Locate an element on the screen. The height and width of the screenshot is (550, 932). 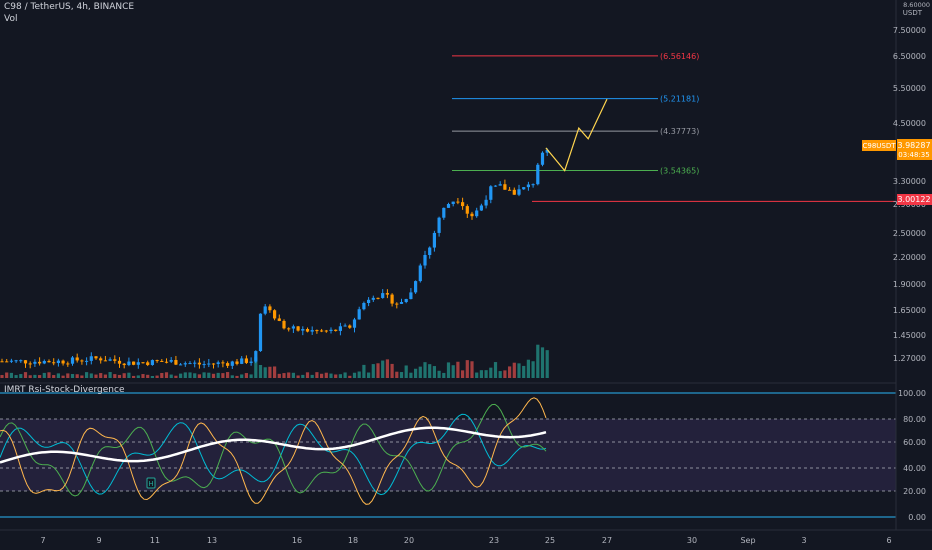
price-tick-2.50: 2.50000 is located at coordinates (909, 233).